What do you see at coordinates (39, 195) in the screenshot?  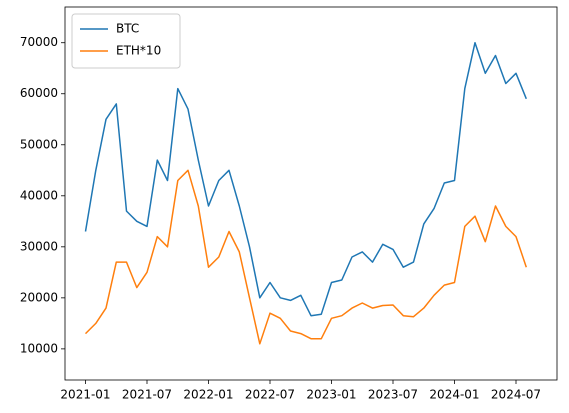 I see `y-tick-label: 40000` at bounding box center [39, 195].